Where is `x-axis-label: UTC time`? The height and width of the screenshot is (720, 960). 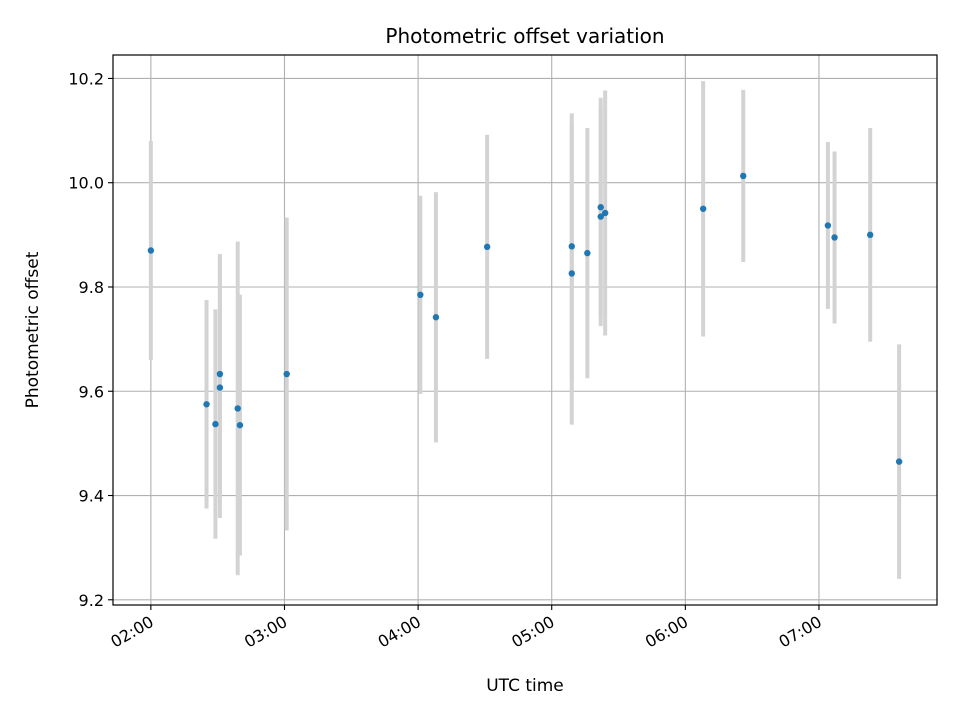 x-axis-label: UTC time is located at coordinates (525, 686).